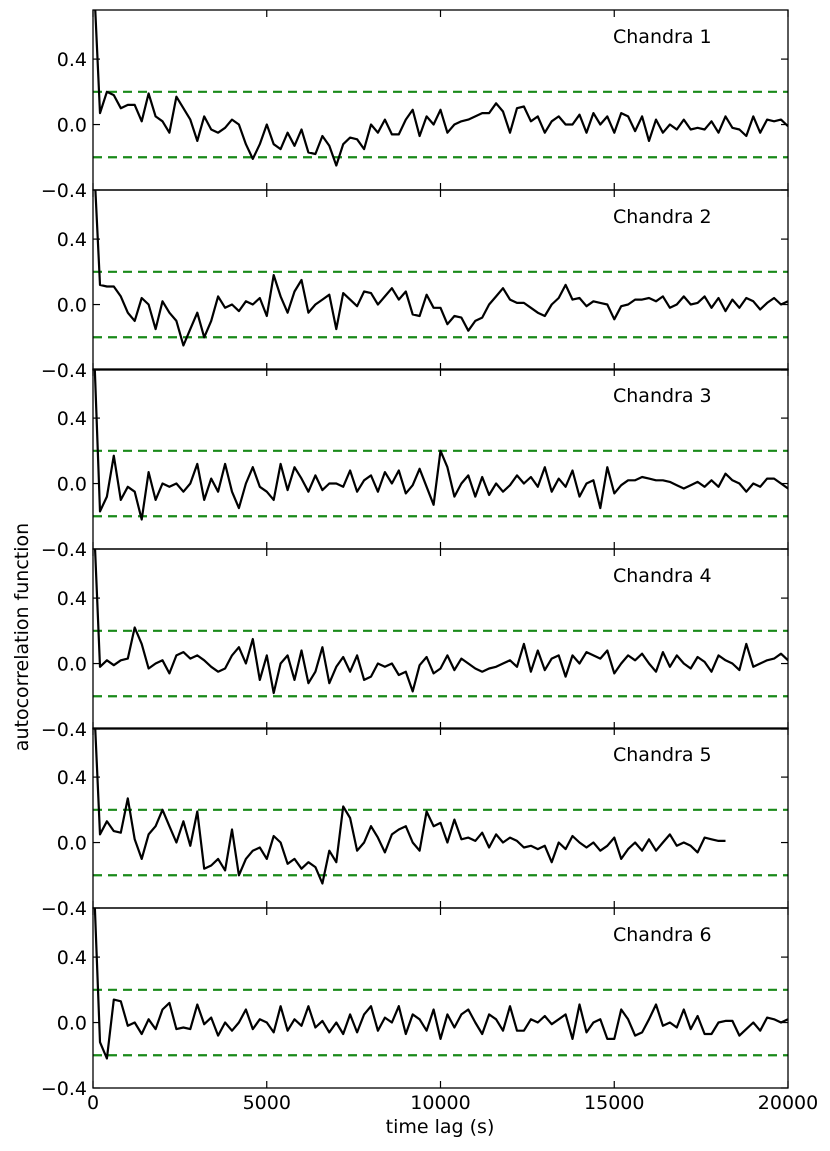 The width and height of the screenshot is (830, 1151). I want to click on x-tick-label: 10000, so click(440, 1103).